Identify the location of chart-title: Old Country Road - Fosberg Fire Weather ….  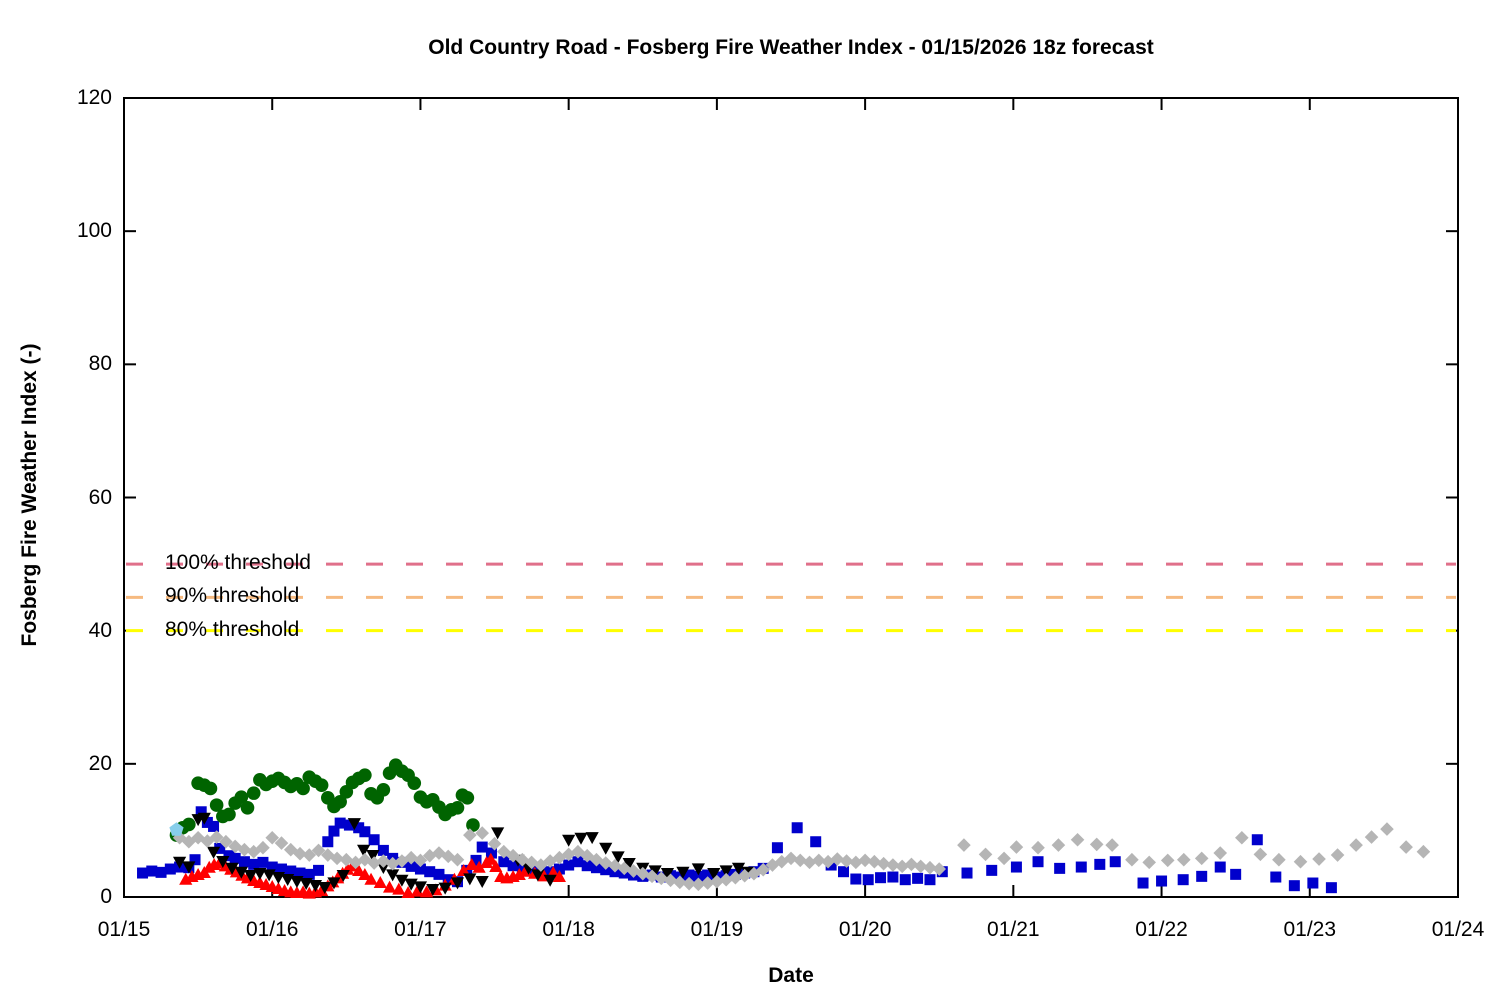
(791, 47).